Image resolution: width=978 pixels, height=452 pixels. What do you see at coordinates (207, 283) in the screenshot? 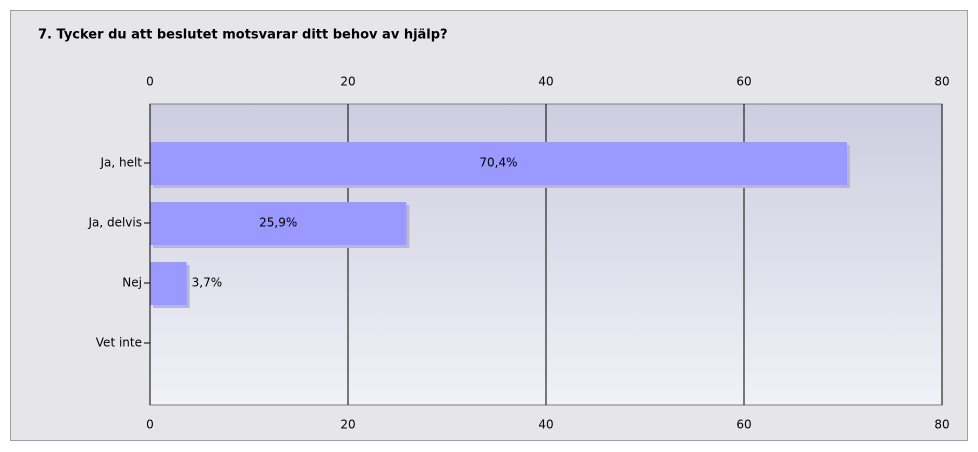
I see `value-label: 3,7%` at bounding box center [207, 283].